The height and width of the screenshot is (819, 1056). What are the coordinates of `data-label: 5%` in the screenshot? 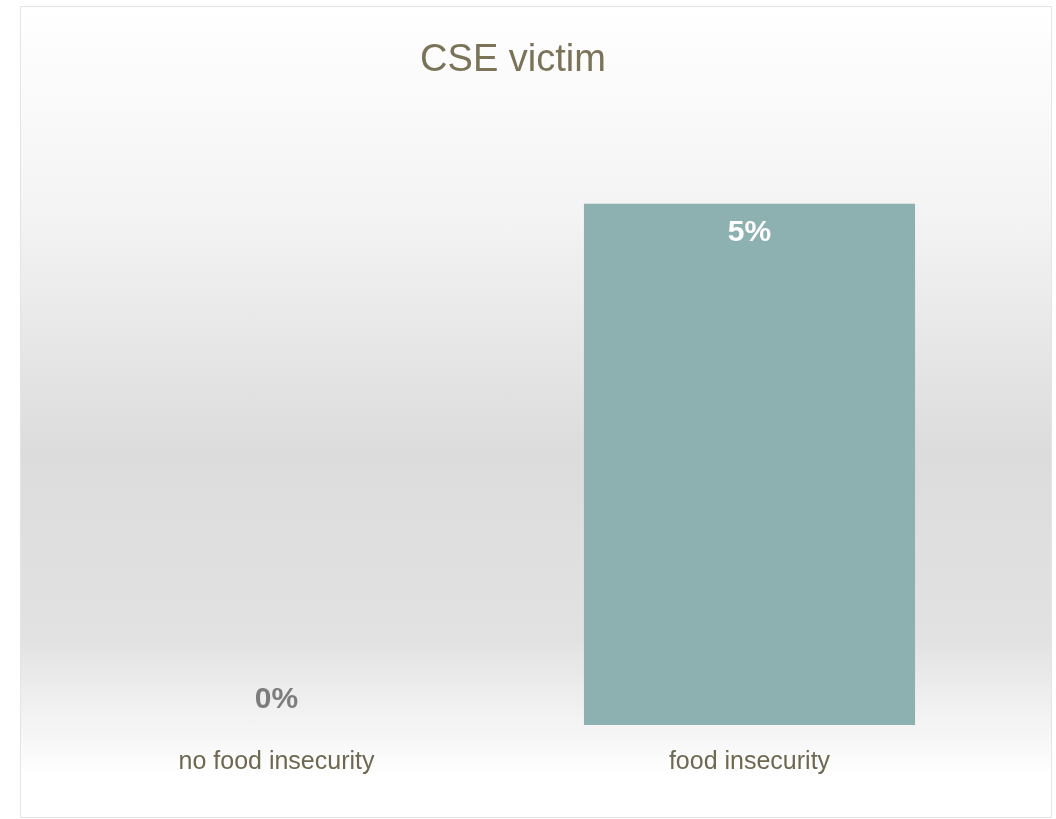 It's located at (749, 230).